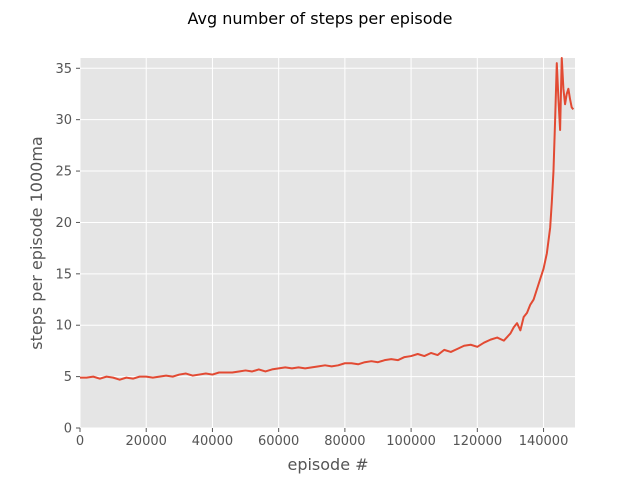  Describe the element at coordinates (322, 438) in the screenshot. I see `x-axis-ticks: 0 20000 40000 60000 80000 100000 120000 140000` at that location.